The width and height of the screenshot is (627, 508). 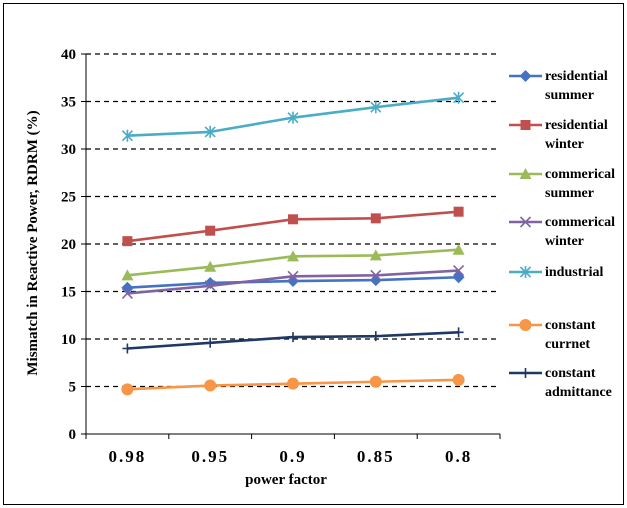 I want to click on series-commerical-winter, so click(x=293, y=282).